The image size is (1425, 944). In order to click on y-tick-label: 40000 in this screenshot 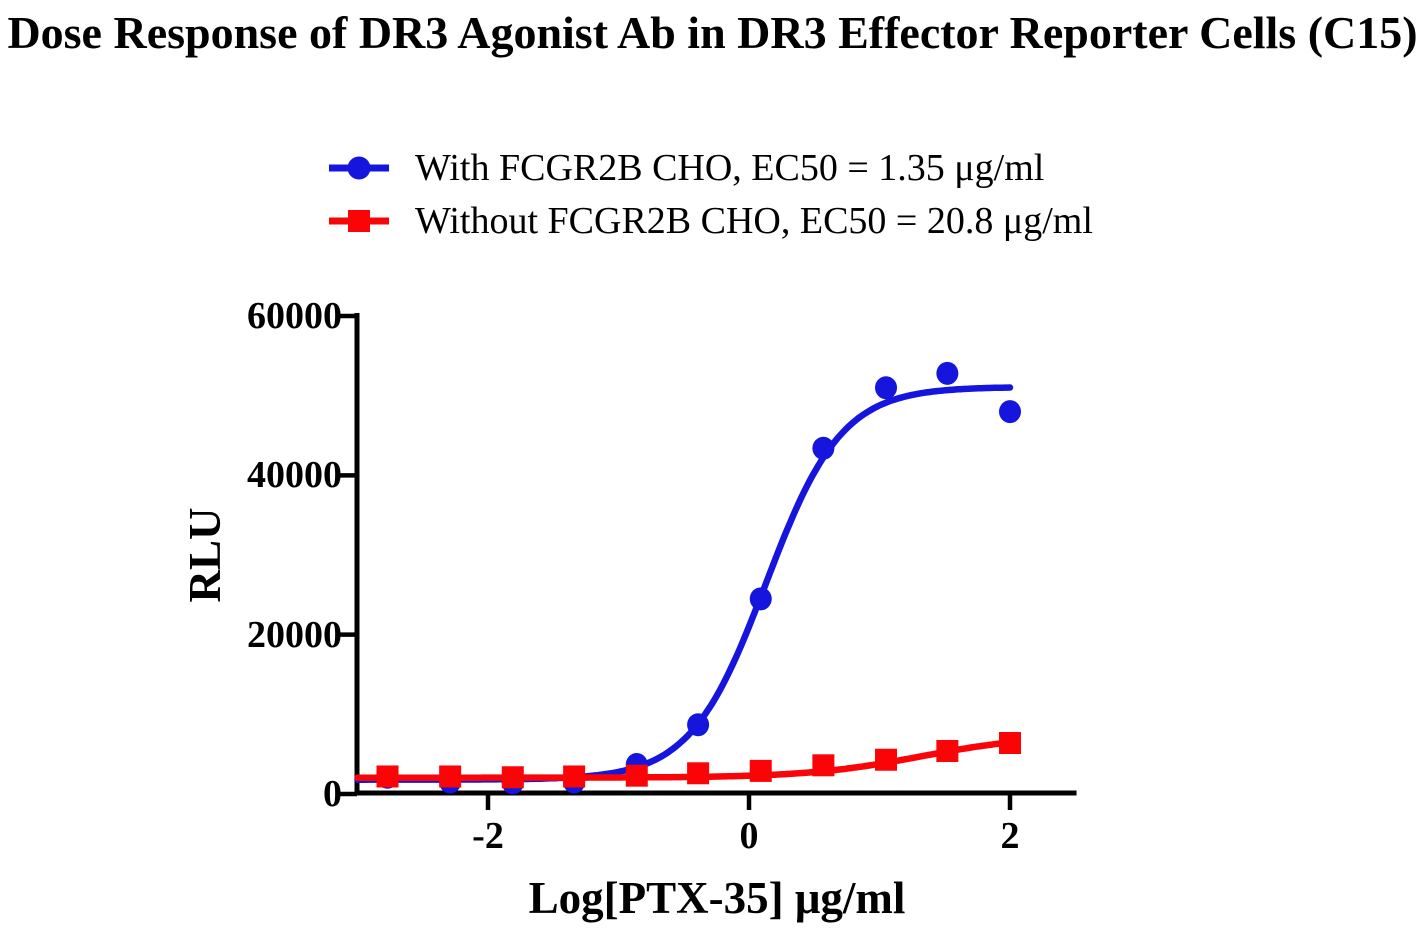, I will do `click(294, 475)`.